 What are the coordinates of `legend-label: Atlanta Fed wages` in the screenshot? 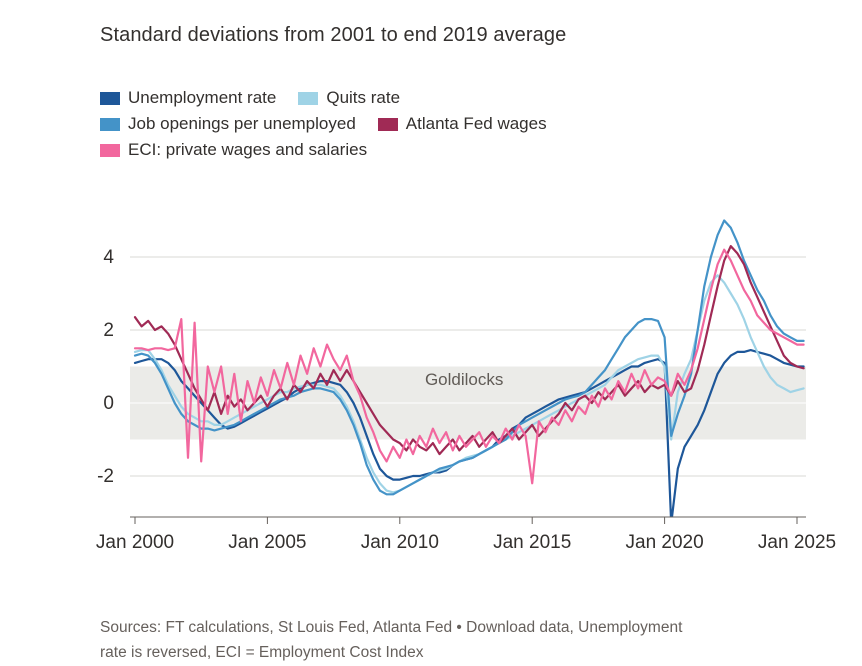 It's located at (476, 123).